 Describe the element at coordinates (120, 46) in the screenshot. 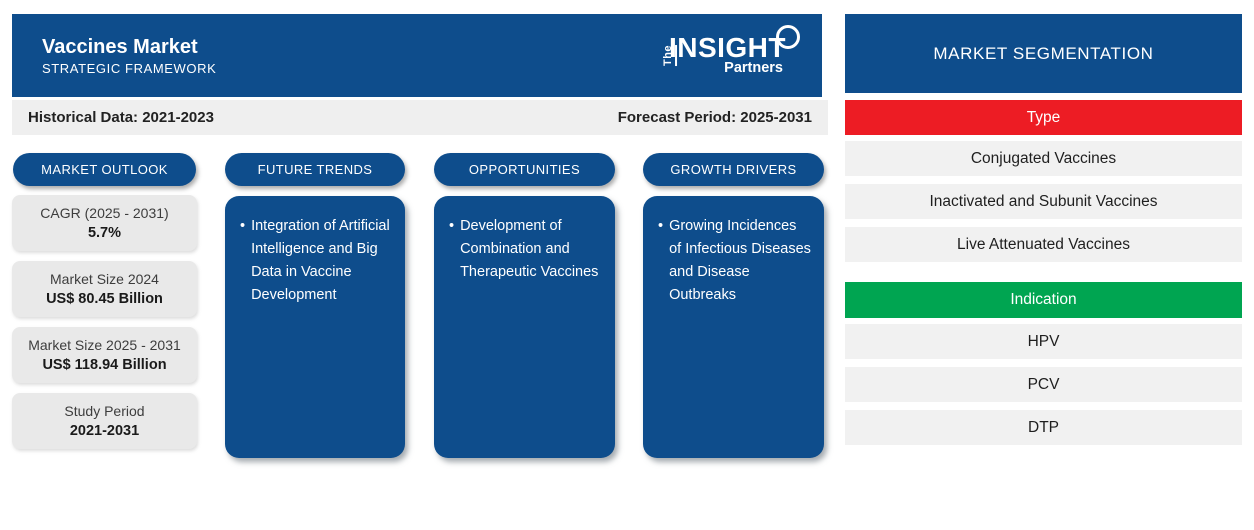

I see `page-title: Vaccines Market` at that location.